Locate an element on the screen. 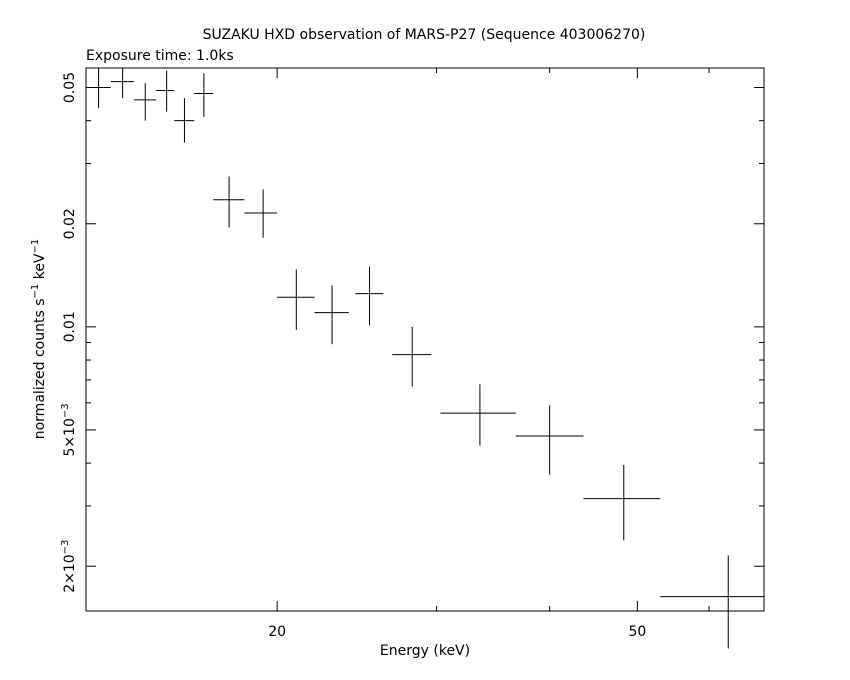 The image size is (850, 680). y-axis-label-exp2: −1 is located at coordinates (35, 246).